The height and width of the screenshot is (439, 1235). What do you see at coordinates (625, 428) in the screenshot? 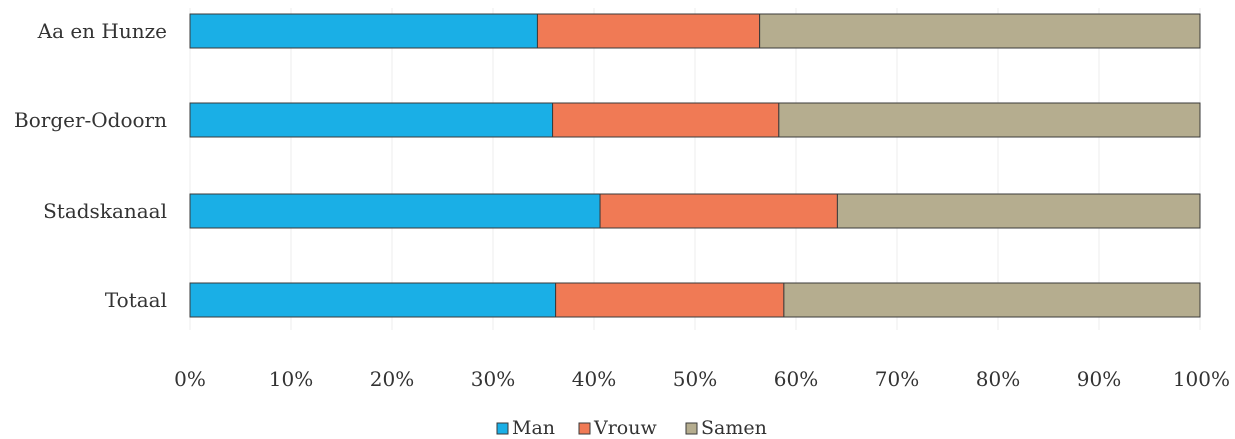
I see `legend-label-vrouw: Vrouw` at bounding box center [625, 428].